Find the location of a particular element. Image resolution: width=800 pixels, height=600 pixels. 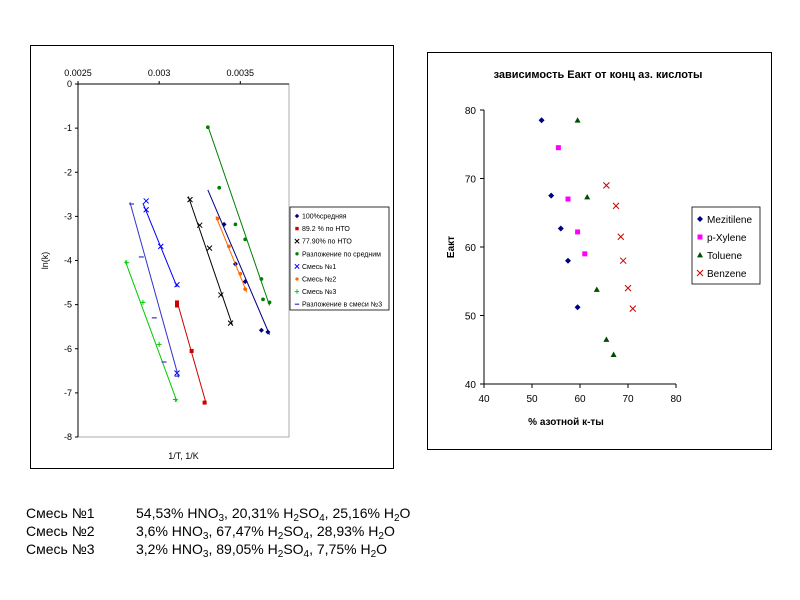

legend-label: Mezitilene is located at coordinates (729, 220).